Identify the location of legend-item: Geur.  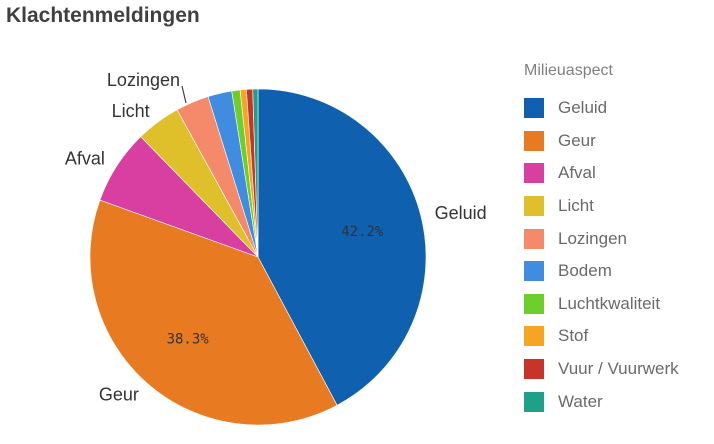
(601, 141).